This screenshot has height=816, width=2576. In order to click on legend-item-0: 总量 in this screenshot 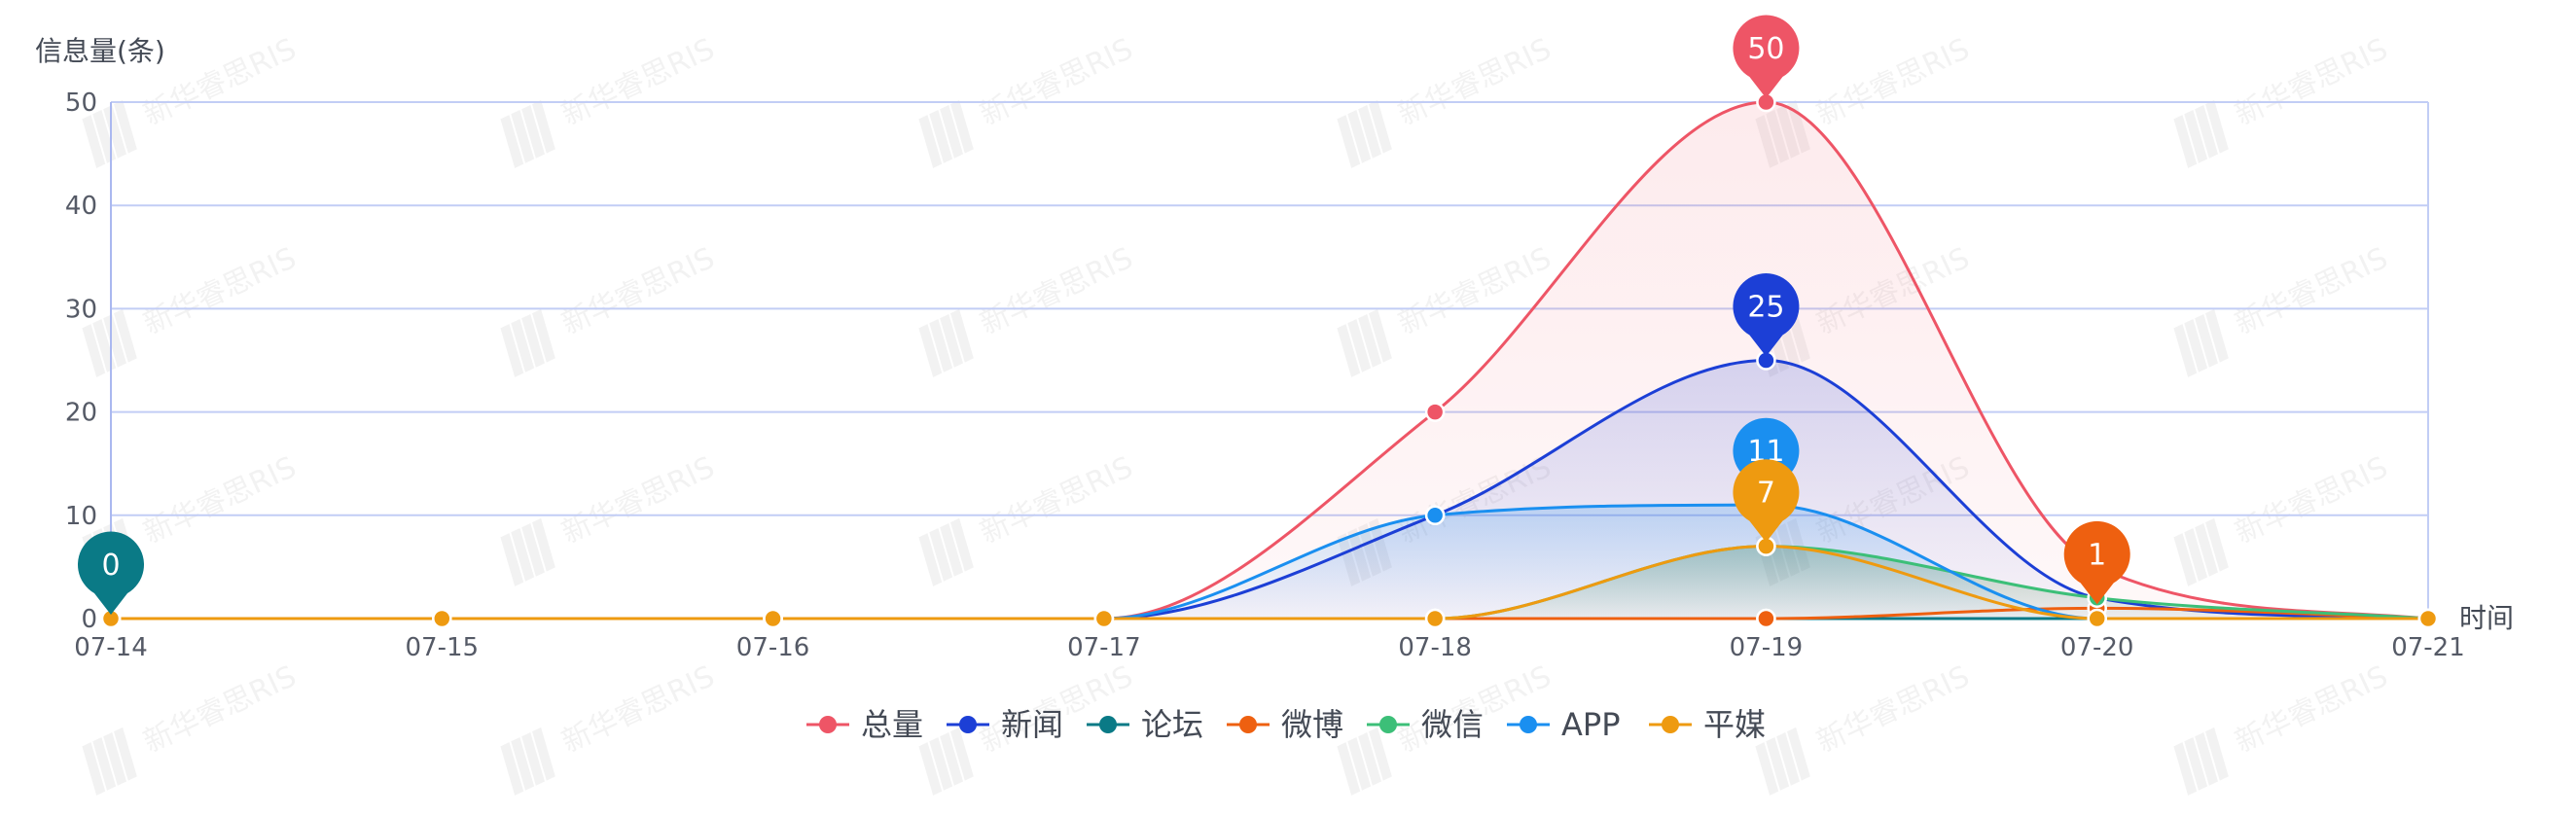, I will do `click(864, 724)`.